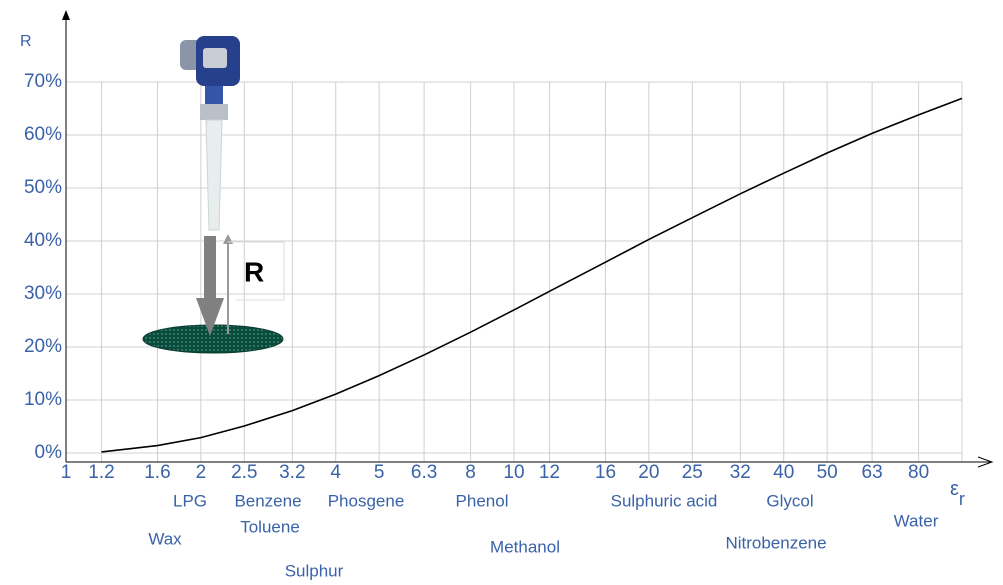 This screenshot has height=585, width=1003. I want to click on x-axis-label: εr, so click(957, 493).